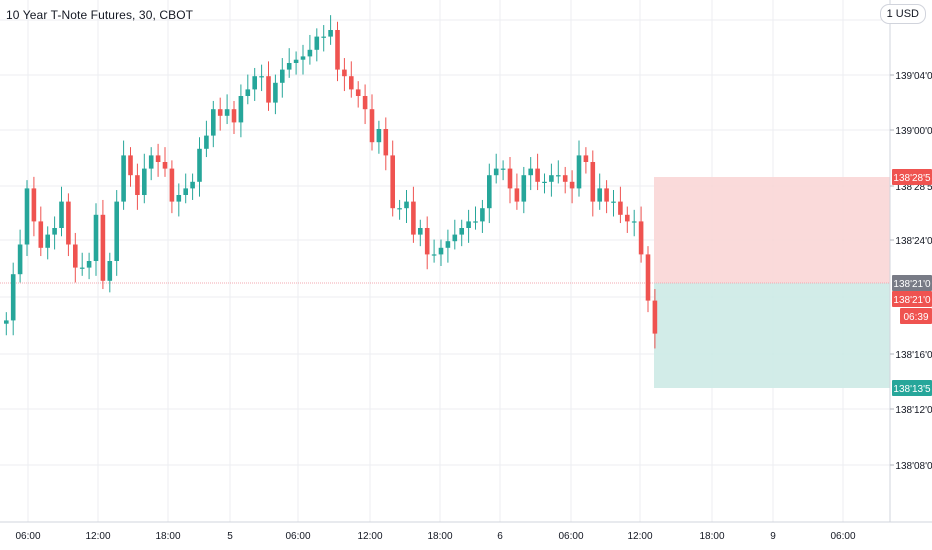 The image size is (932, 550). I want to click on bar-countdown-label: 06:39, so click(916, 316).